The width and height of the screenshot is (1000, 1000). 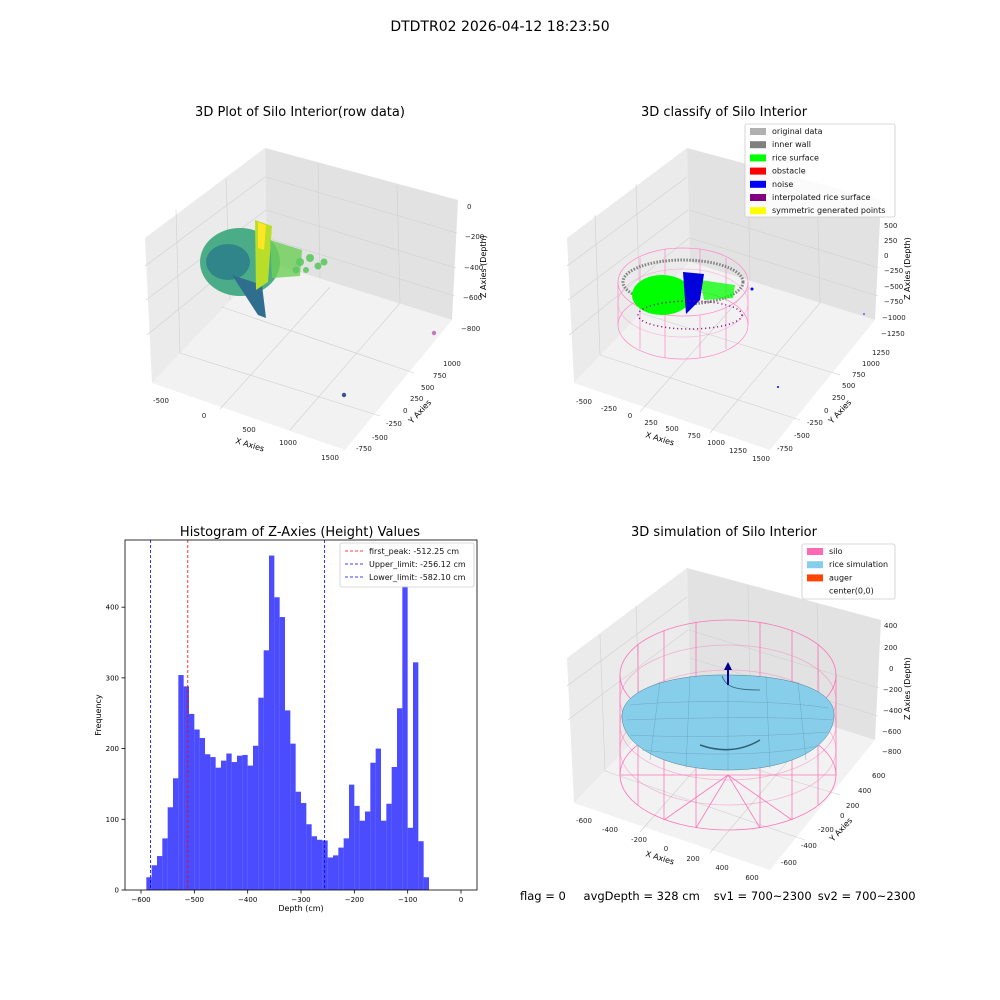 What do you see at coordinates (738, 451) in the screenshot?
I see `svg-text: 1250` at bounding box center [738, 451].